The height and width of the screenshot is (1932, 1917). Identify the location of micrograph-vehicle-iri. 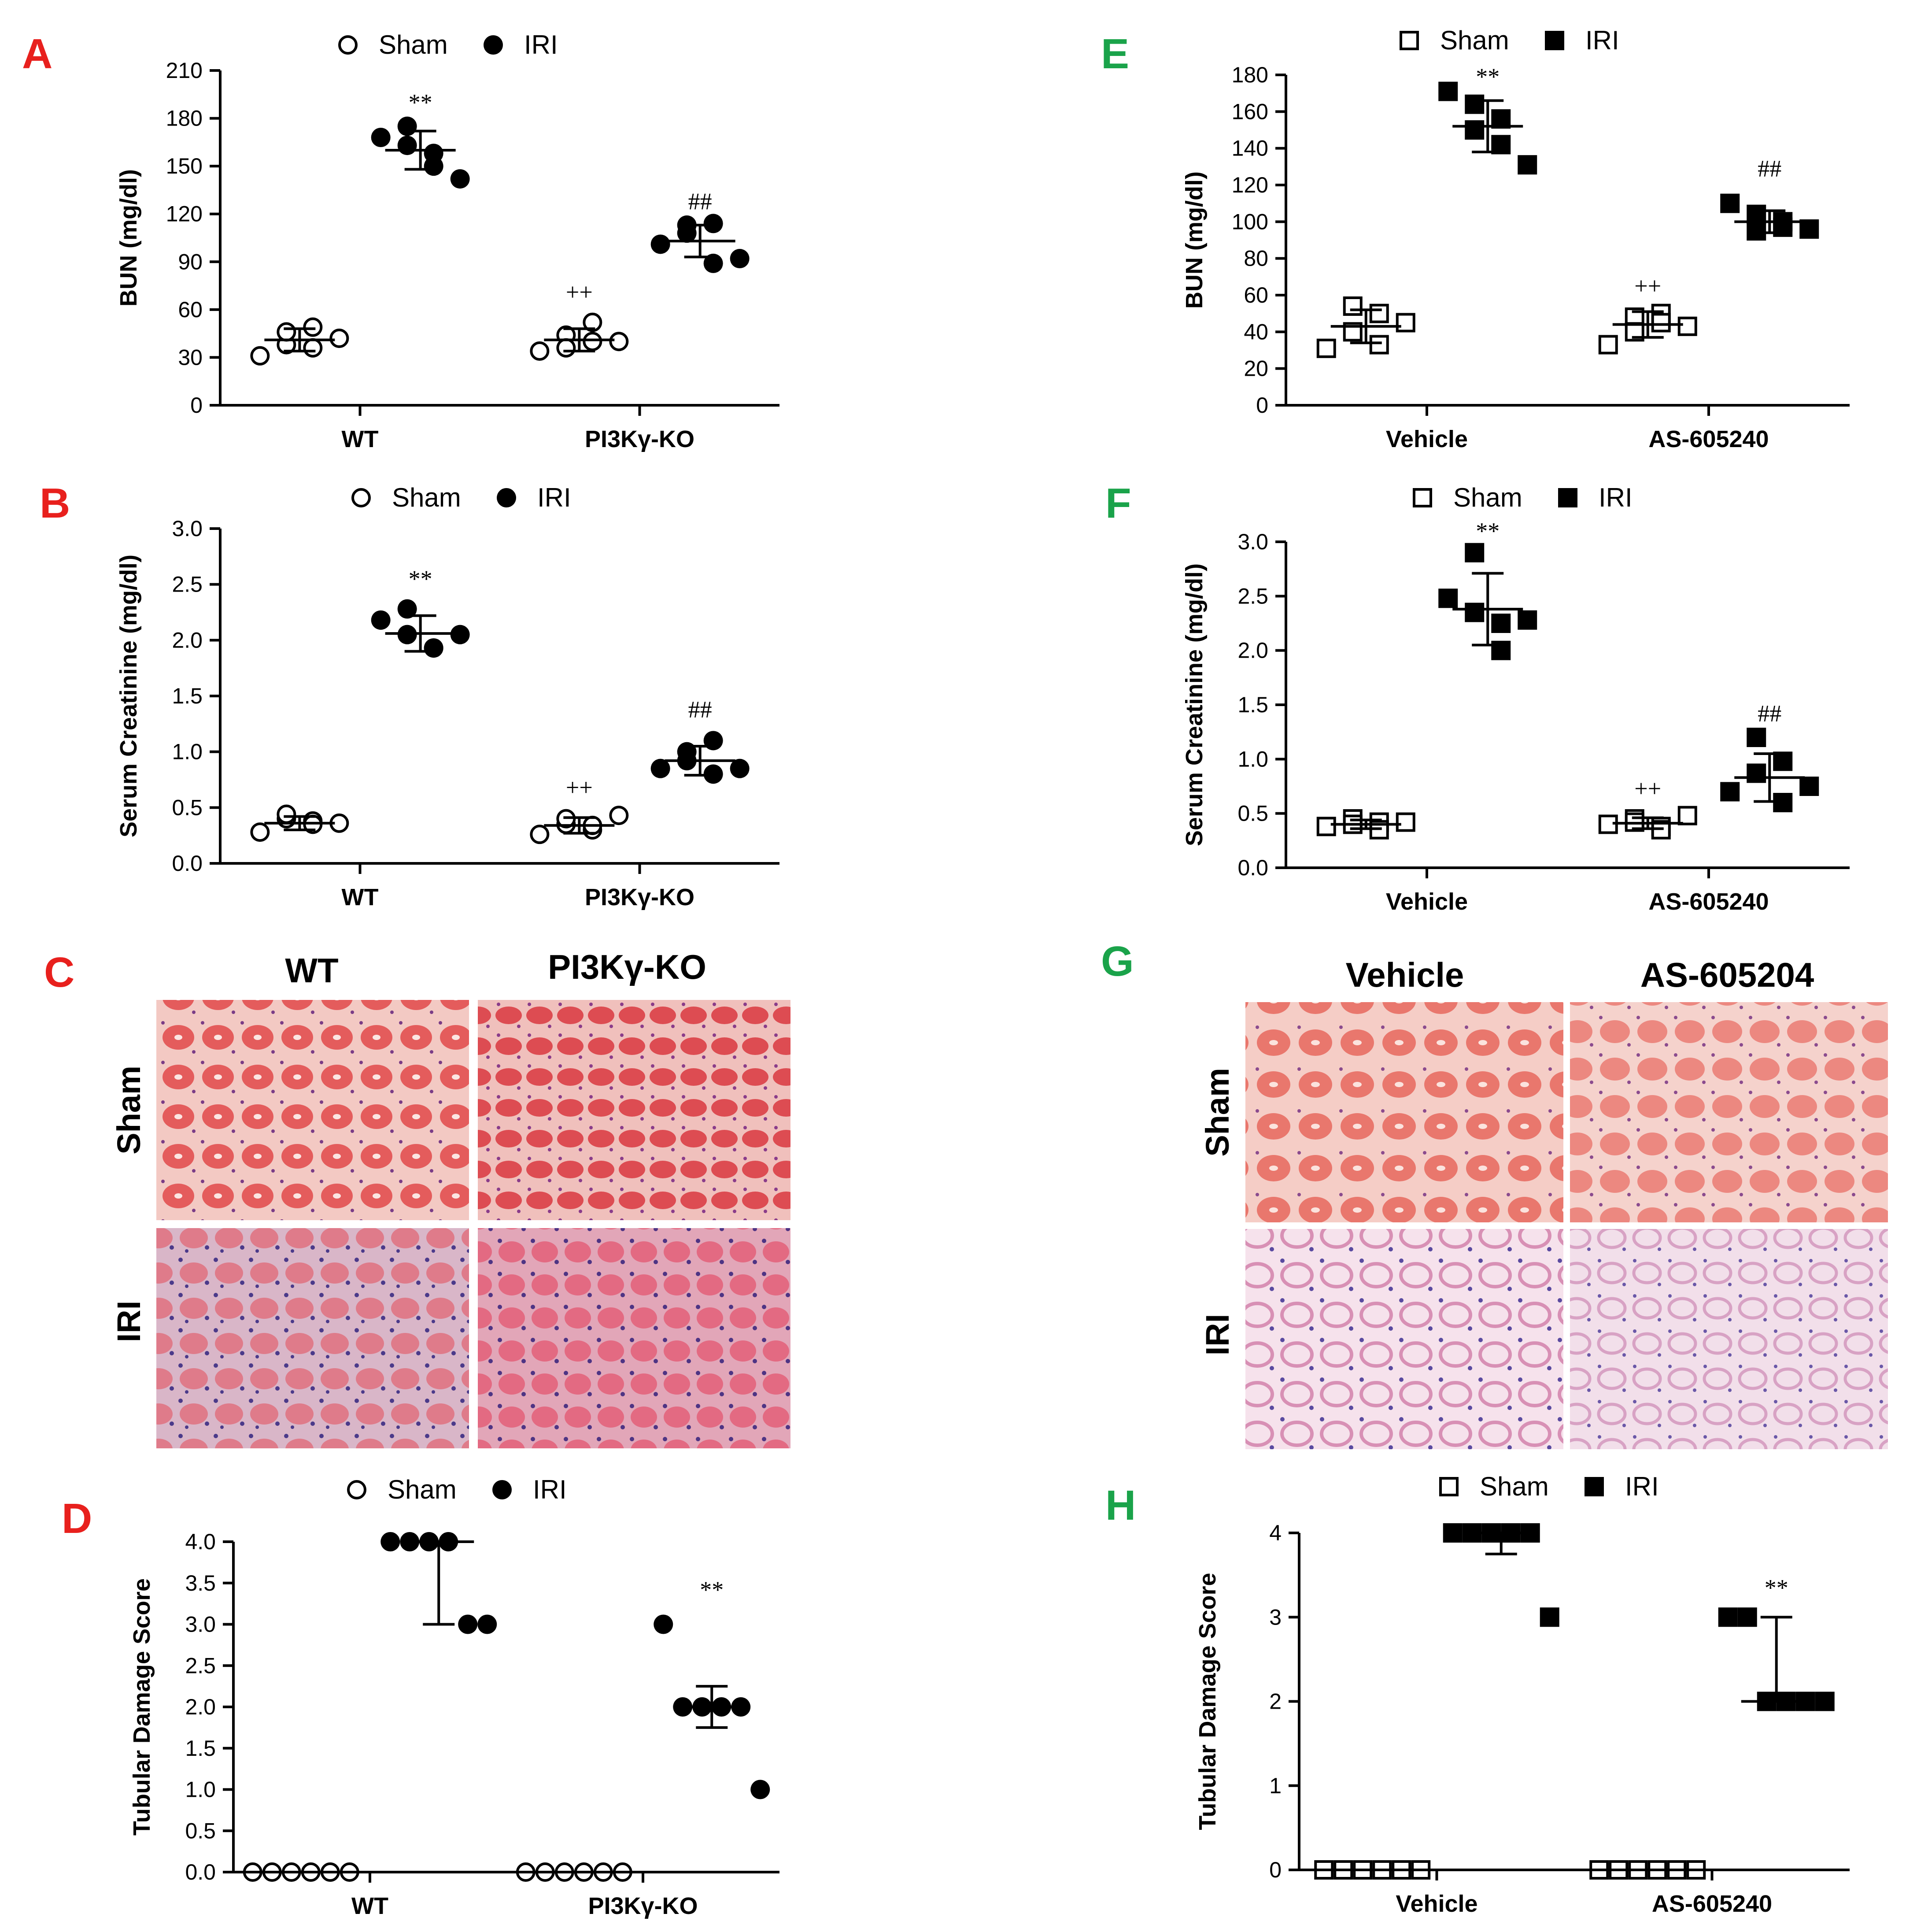
(1404, 1339).